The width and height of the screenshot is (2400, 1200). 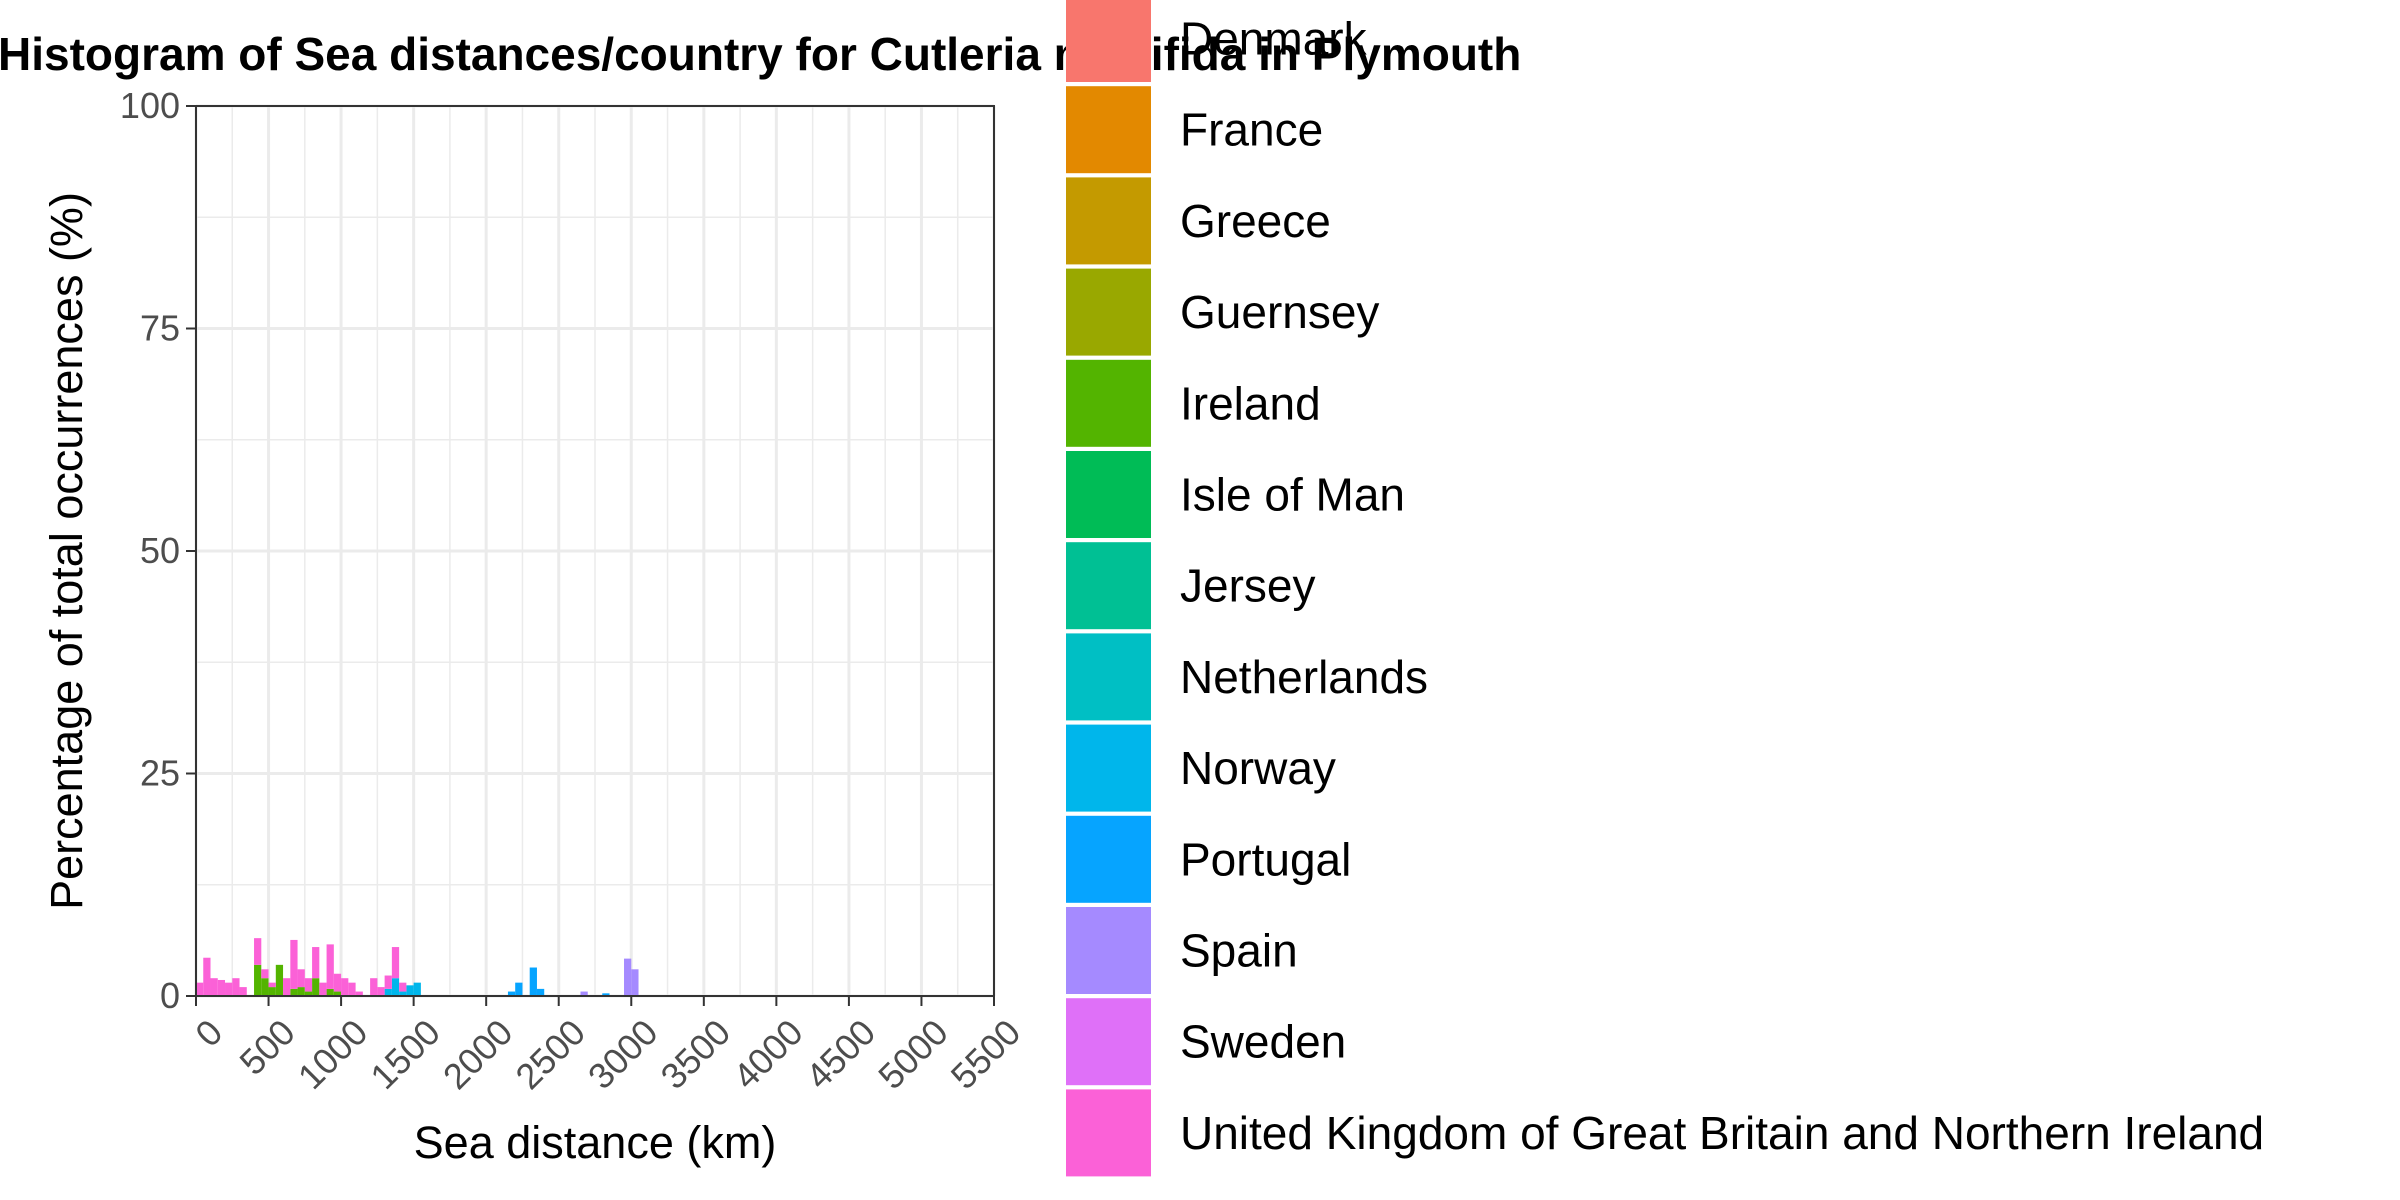 I want to click on x-tick-label: 1000, so click(x=333, y=1054).